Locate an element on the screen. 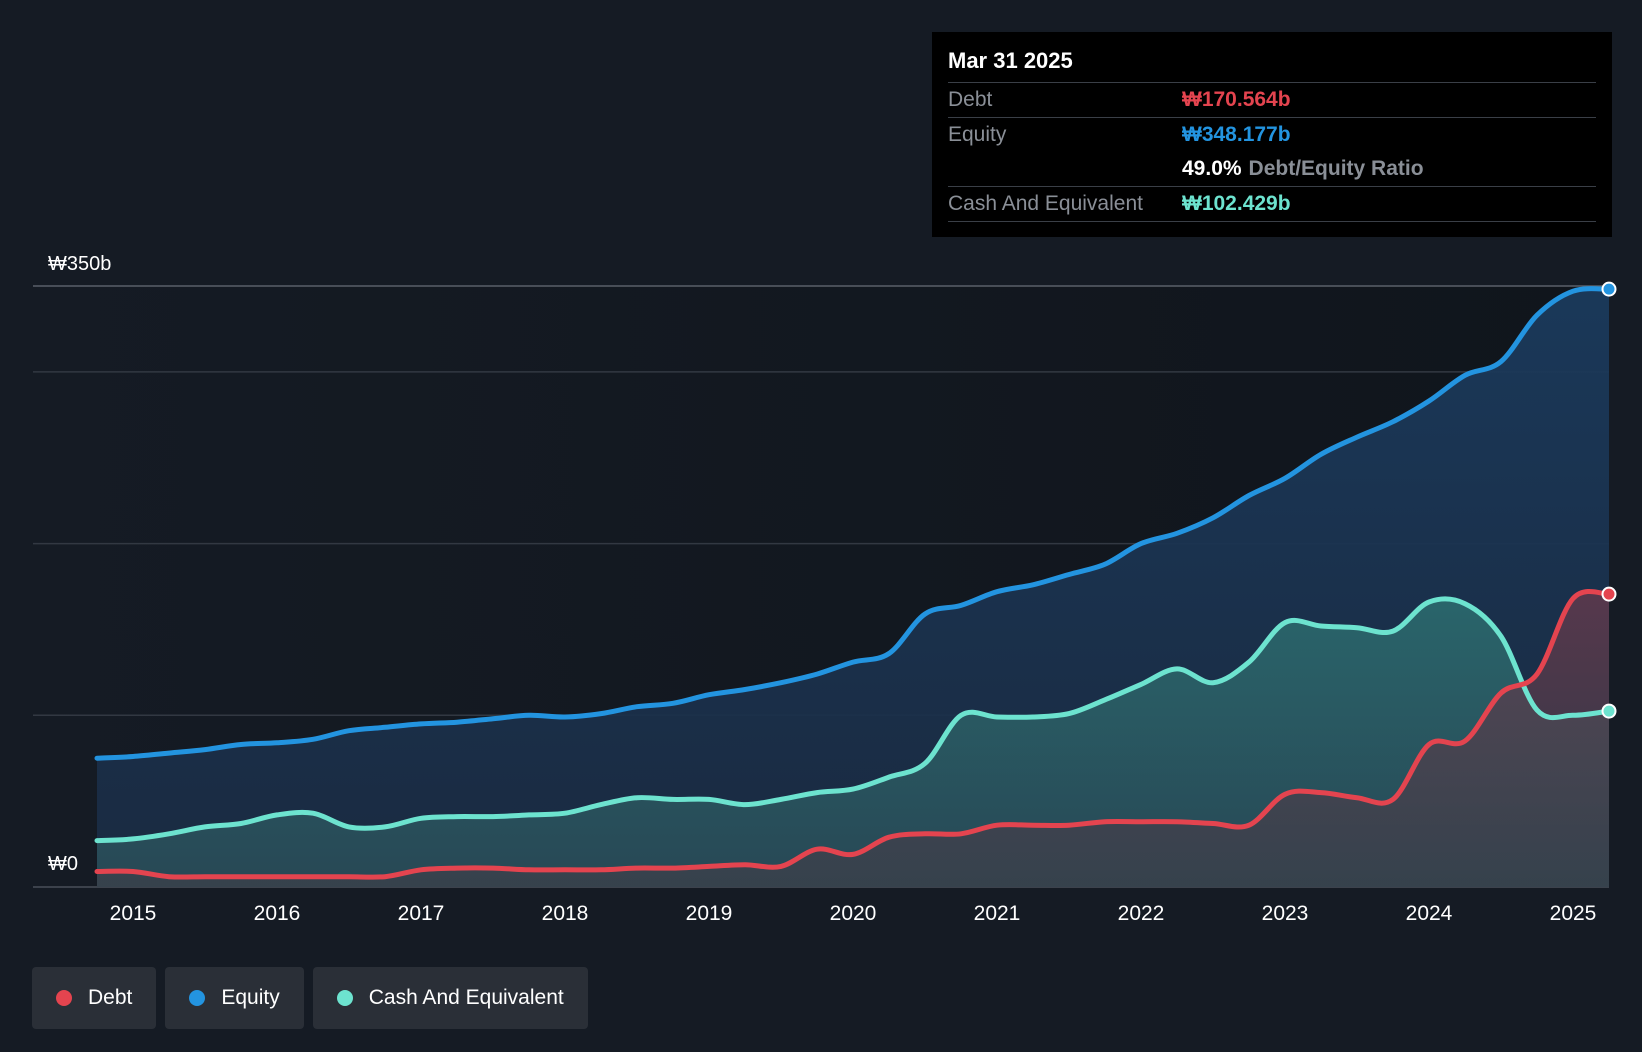 The height and width of the screenshot is (1052, 1642). tooltip-equity-value: ₩348.177b is located at coordinates (1236, 134).